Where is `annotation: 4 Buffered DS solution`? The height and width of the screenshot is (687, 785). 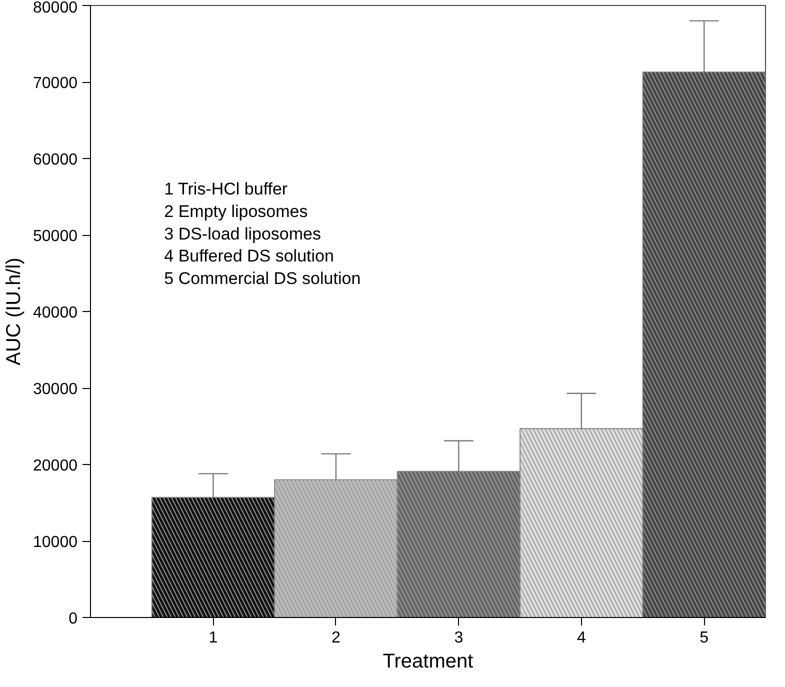
annotation: 4 Buffered DS solution is located at coordinates (249, 256).